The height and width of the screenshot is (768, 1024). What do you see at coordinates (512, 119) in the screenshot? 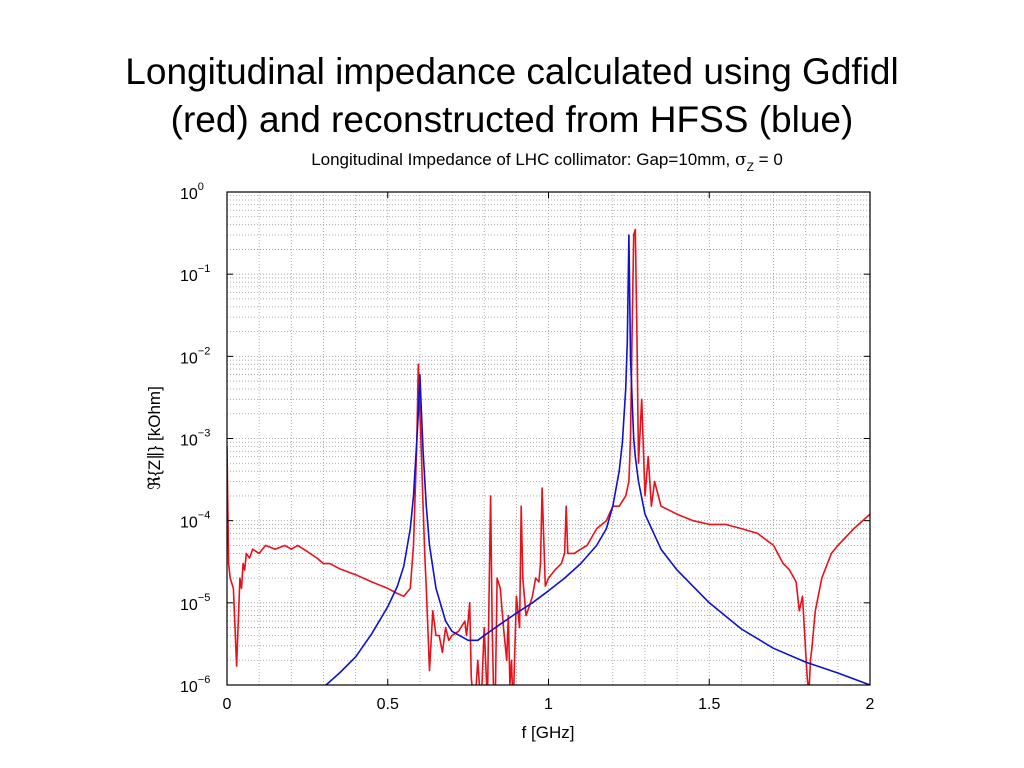
I see `slide-title-line2: (red) and reconstructed from HFSS (blue)` at bounding box center [512, 119].